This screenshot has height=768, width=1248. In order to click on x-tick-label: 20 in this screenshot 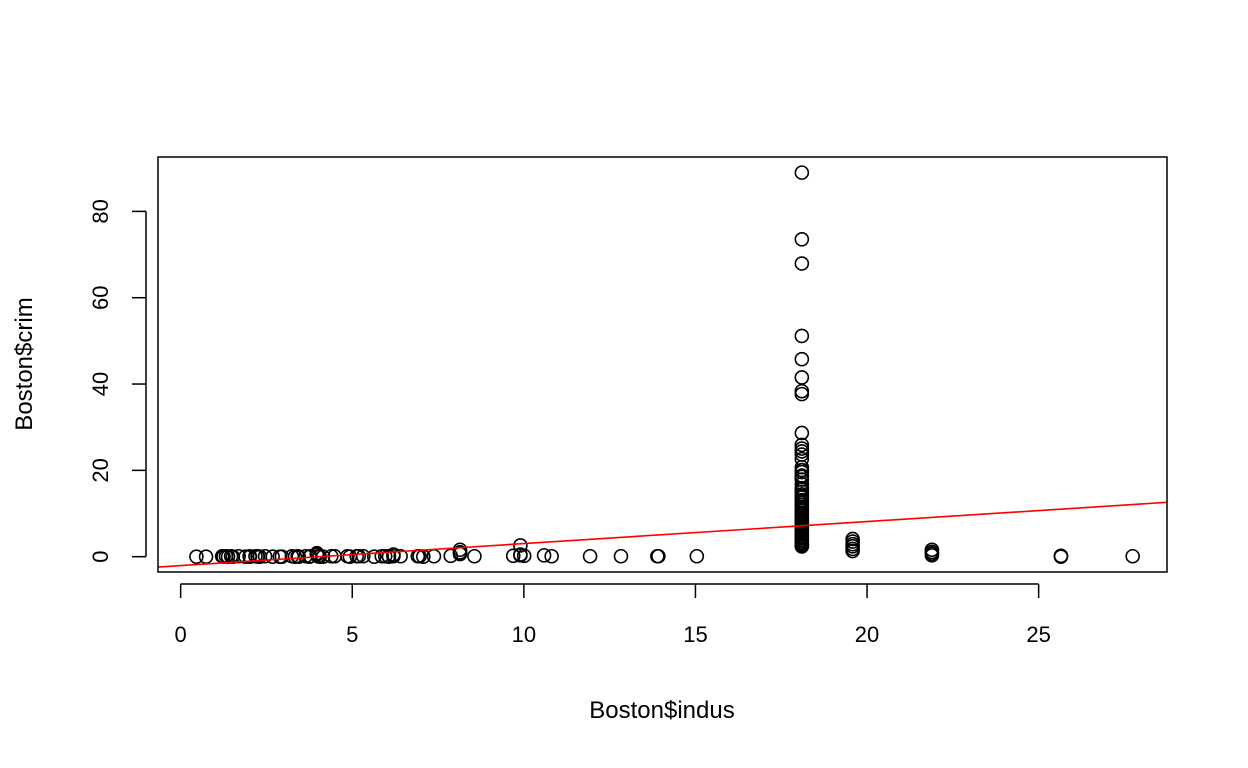, I will do `click(867, 634)`.